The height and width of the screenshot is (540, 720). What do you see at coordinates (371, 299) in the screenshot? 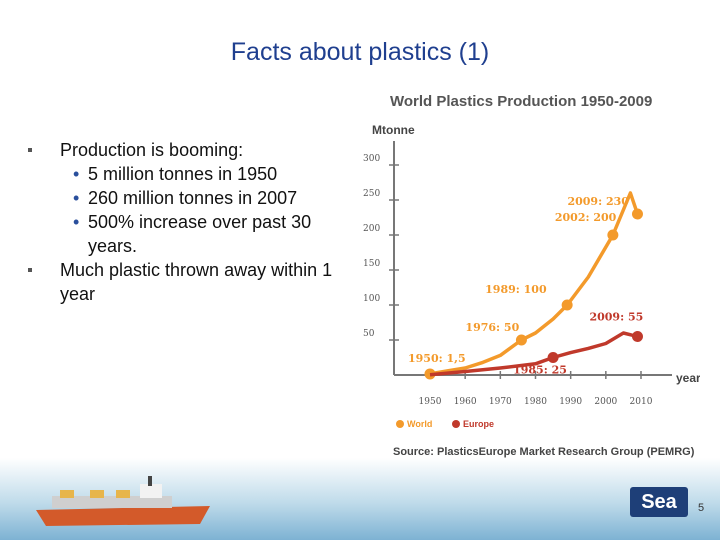
I see `y-tick-label: 100` at bounding box center [371, 299].